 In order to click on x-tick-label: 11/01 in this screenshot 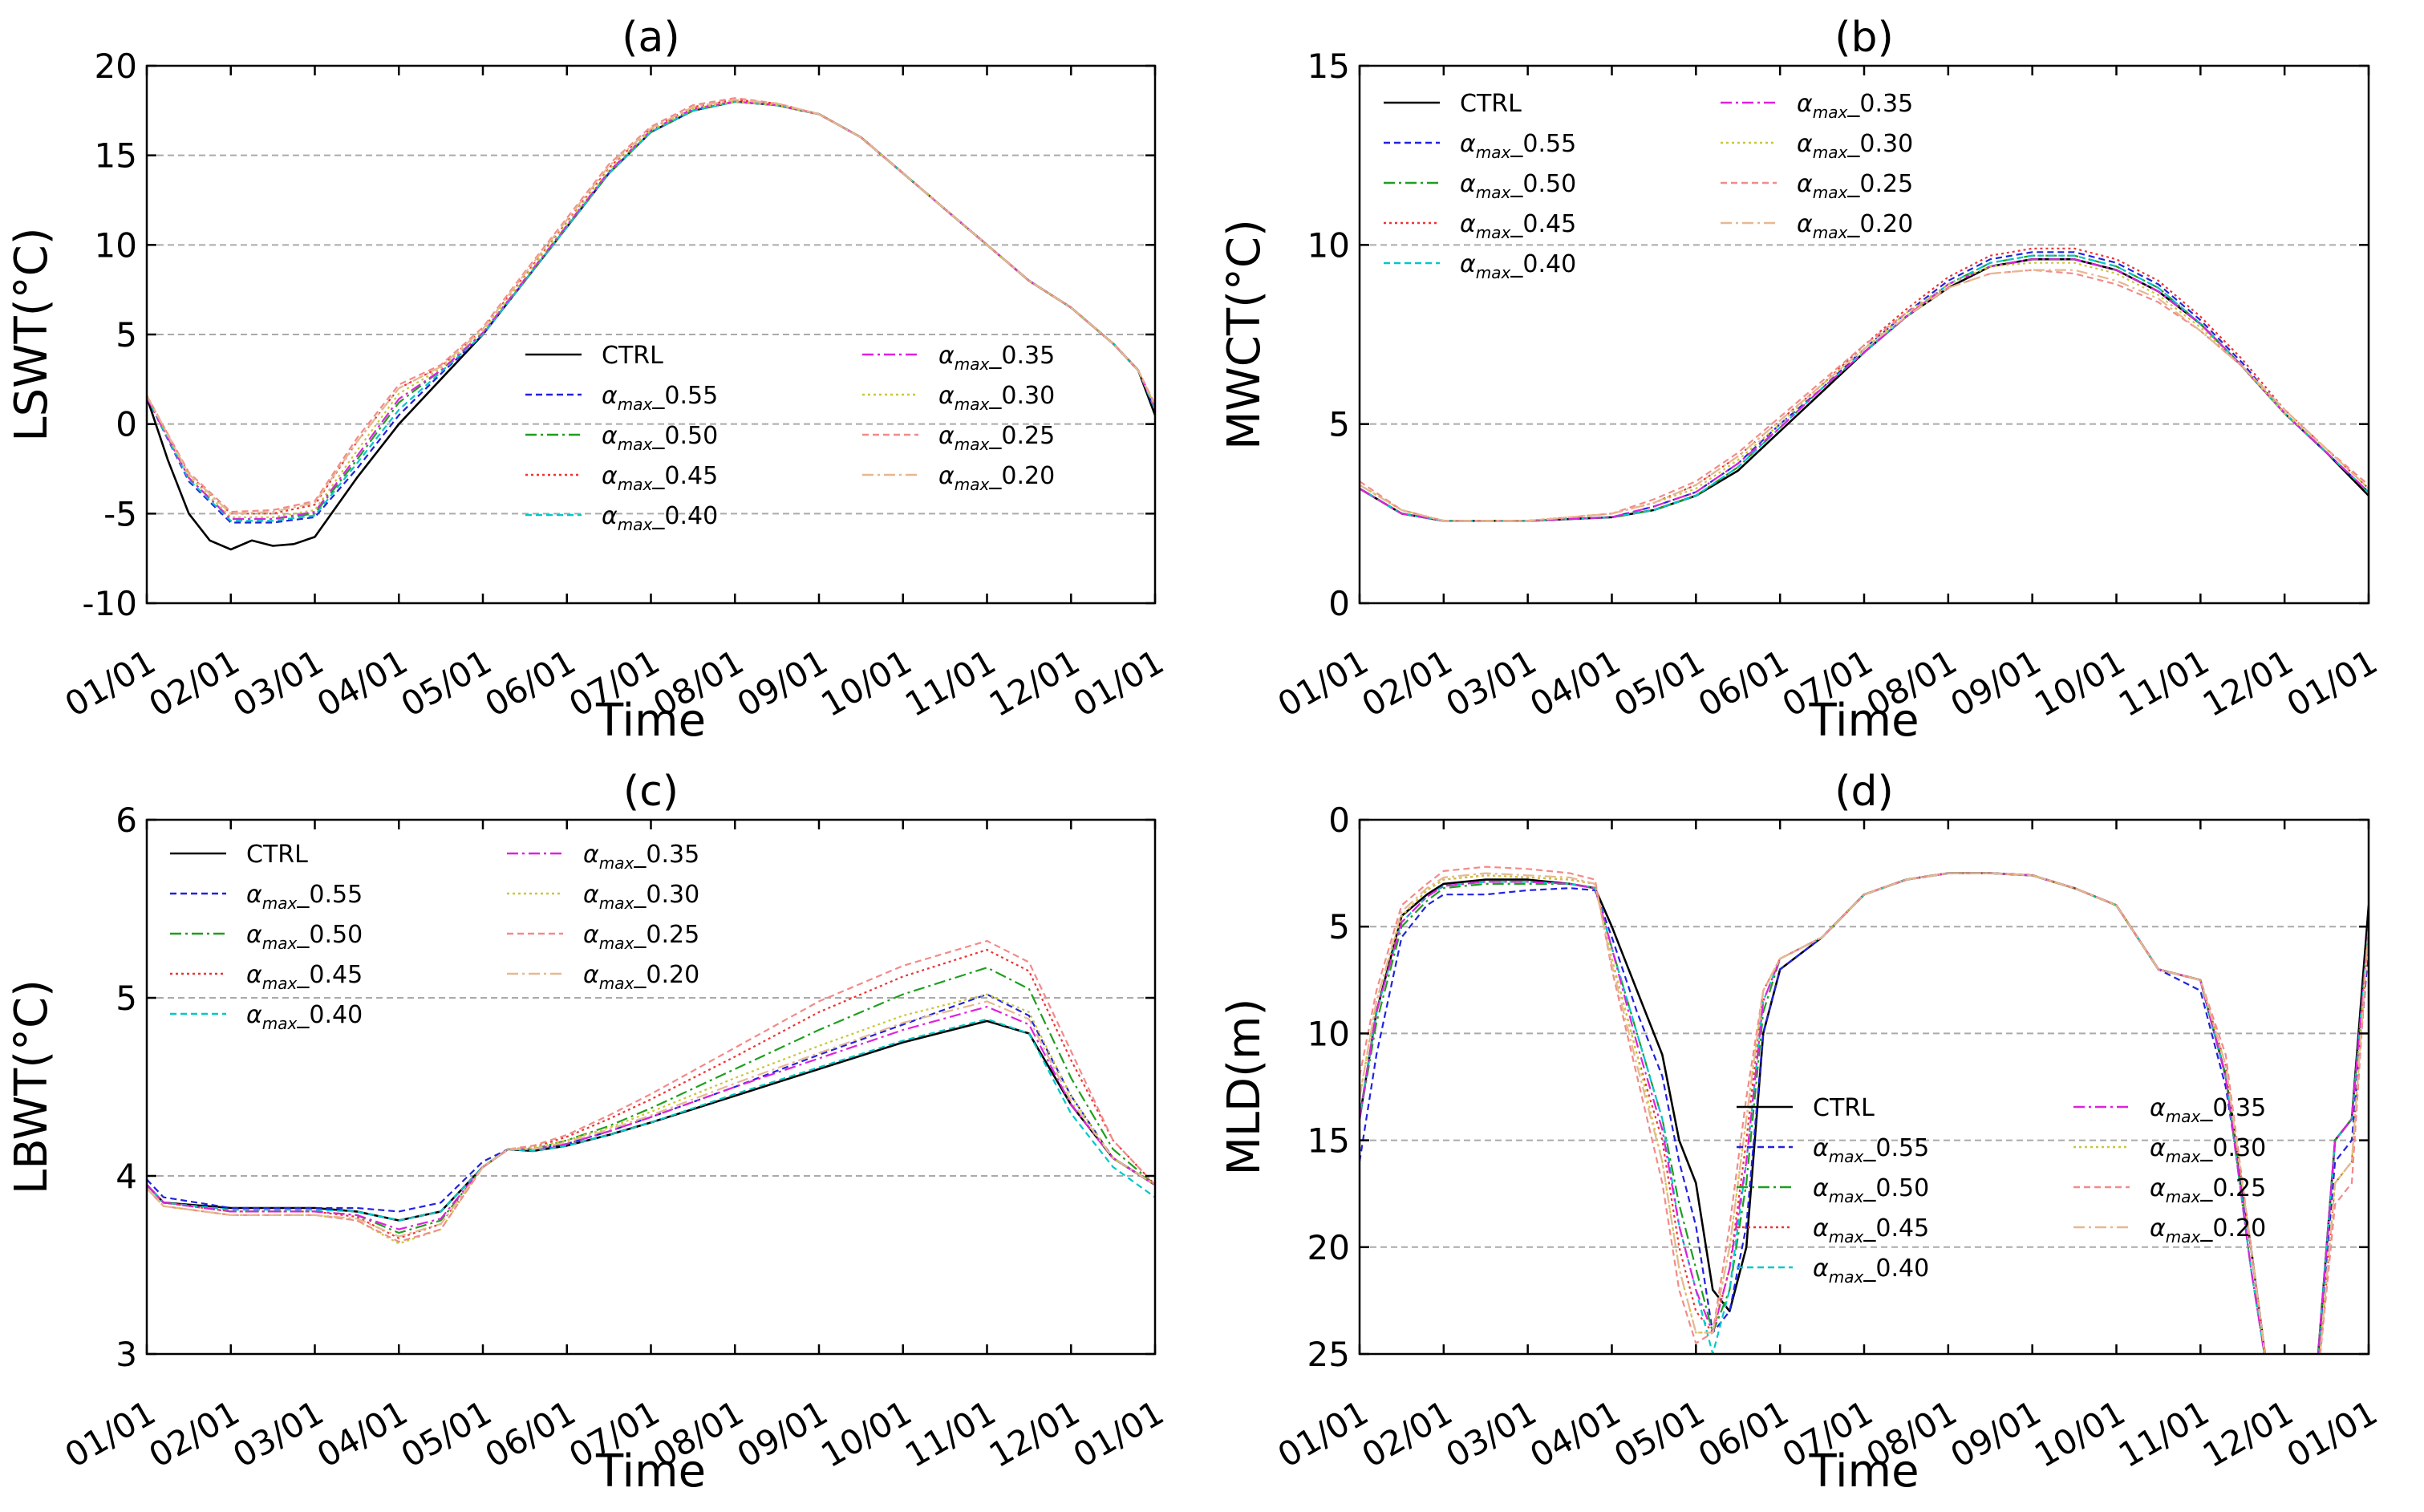, I will do `click(2164, 683)`.